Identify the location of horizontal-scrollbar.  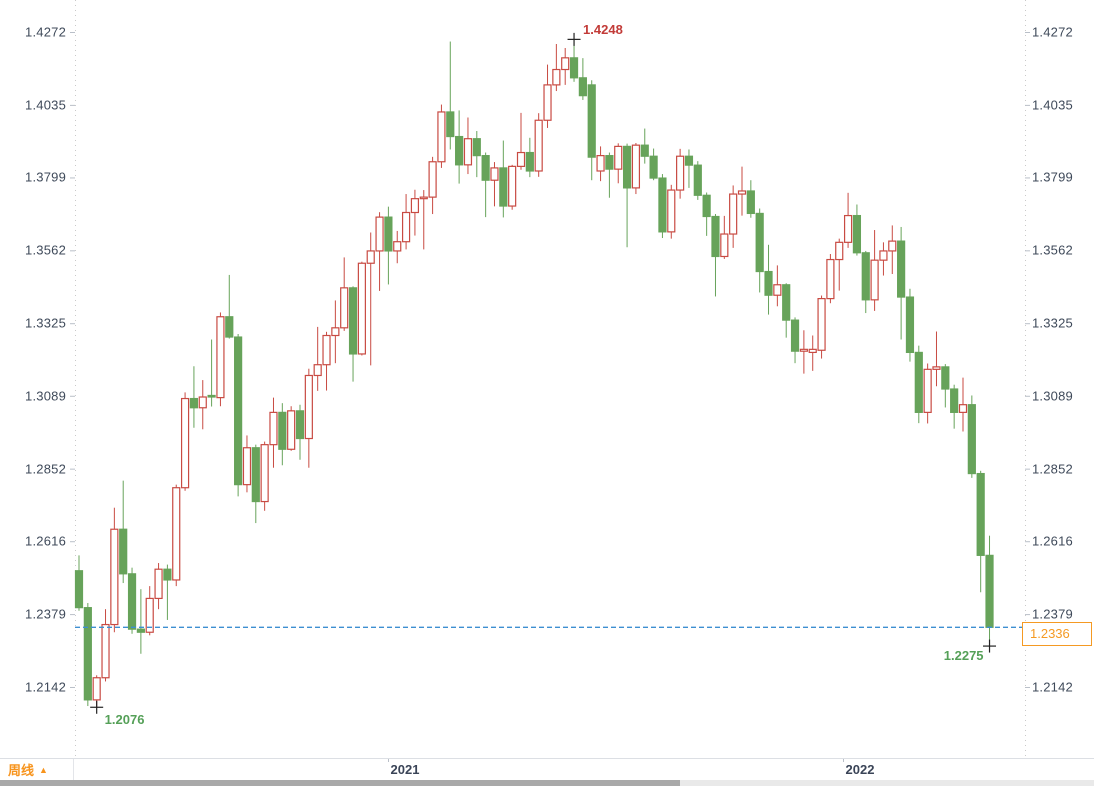
(547, 783).